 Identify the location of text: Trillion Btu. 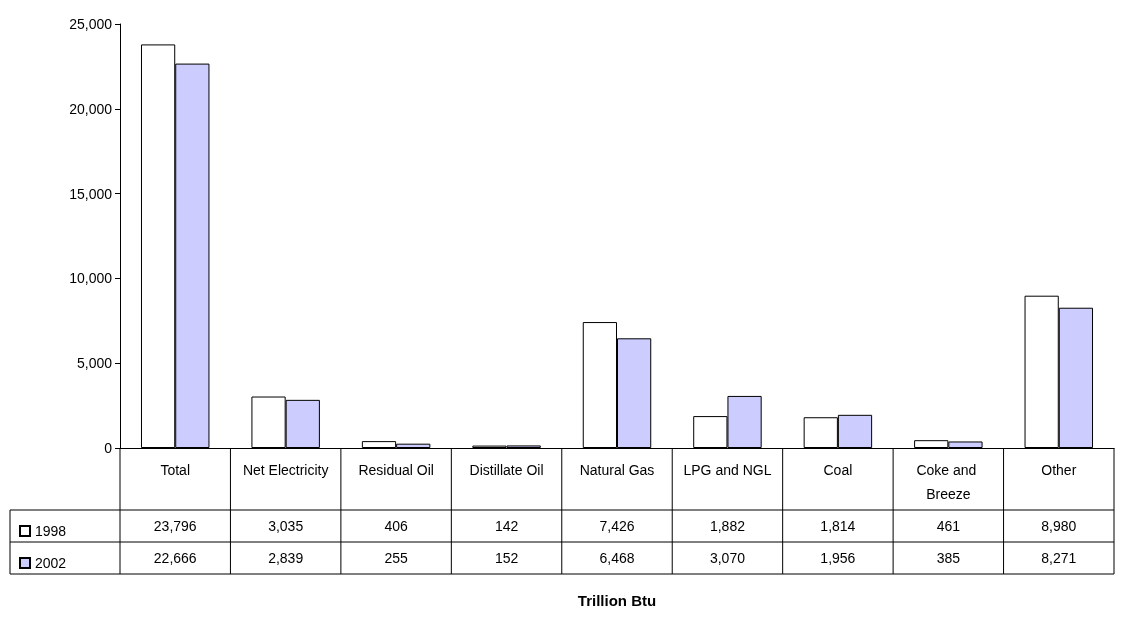
(617, 600).